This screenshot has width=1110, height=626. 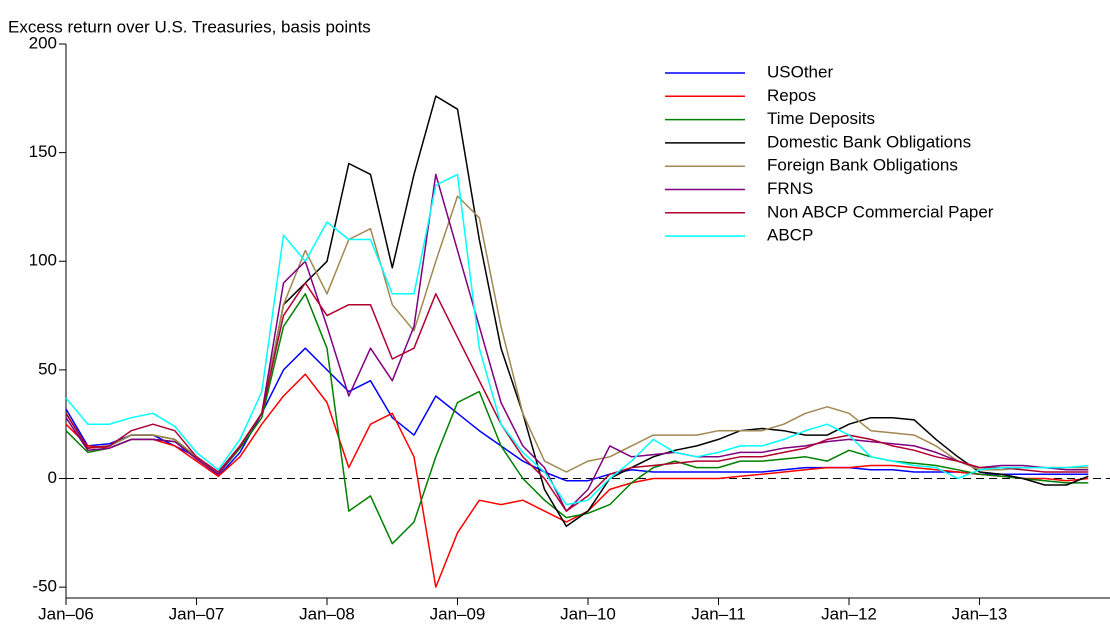 What do you see at coordinates (43, 260) in the screenshot?
I see `y-tick-label: 100` at bounding box center [43, 260].